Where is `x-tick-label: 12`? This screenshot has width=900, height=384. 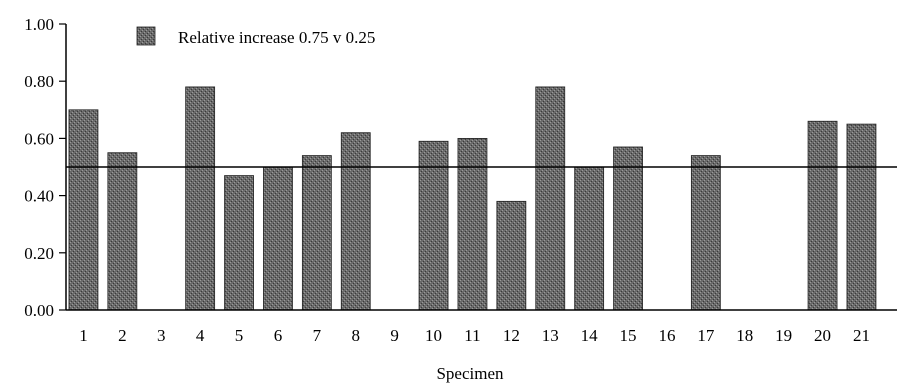 x-tick-label: 12 is located at coordinates (511, 335).